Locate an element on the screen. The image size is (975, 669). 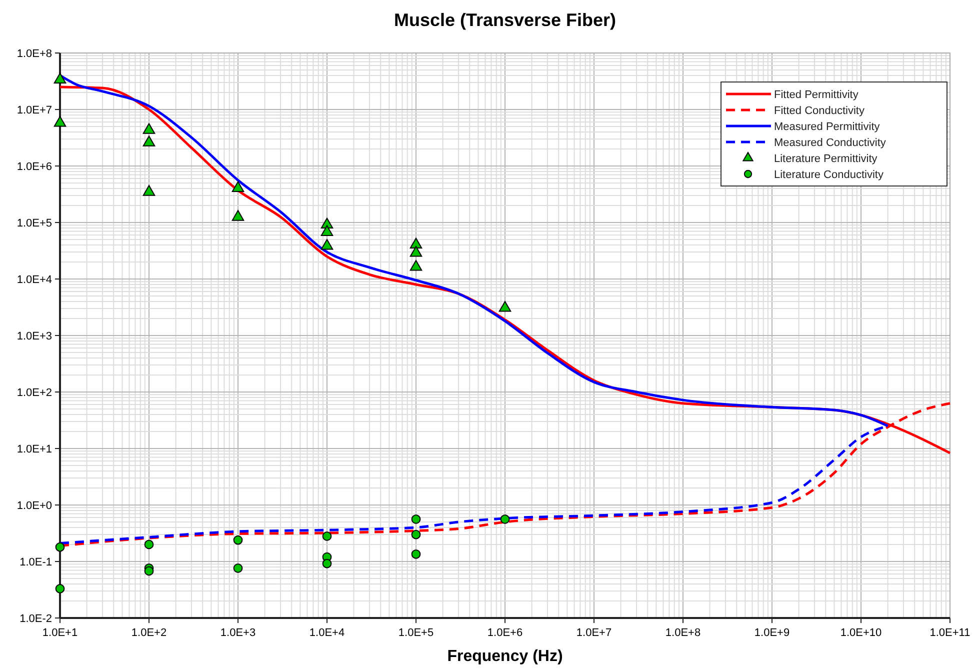
y-tick-label: 1.0E+7 is located at coordinates (34, 110).